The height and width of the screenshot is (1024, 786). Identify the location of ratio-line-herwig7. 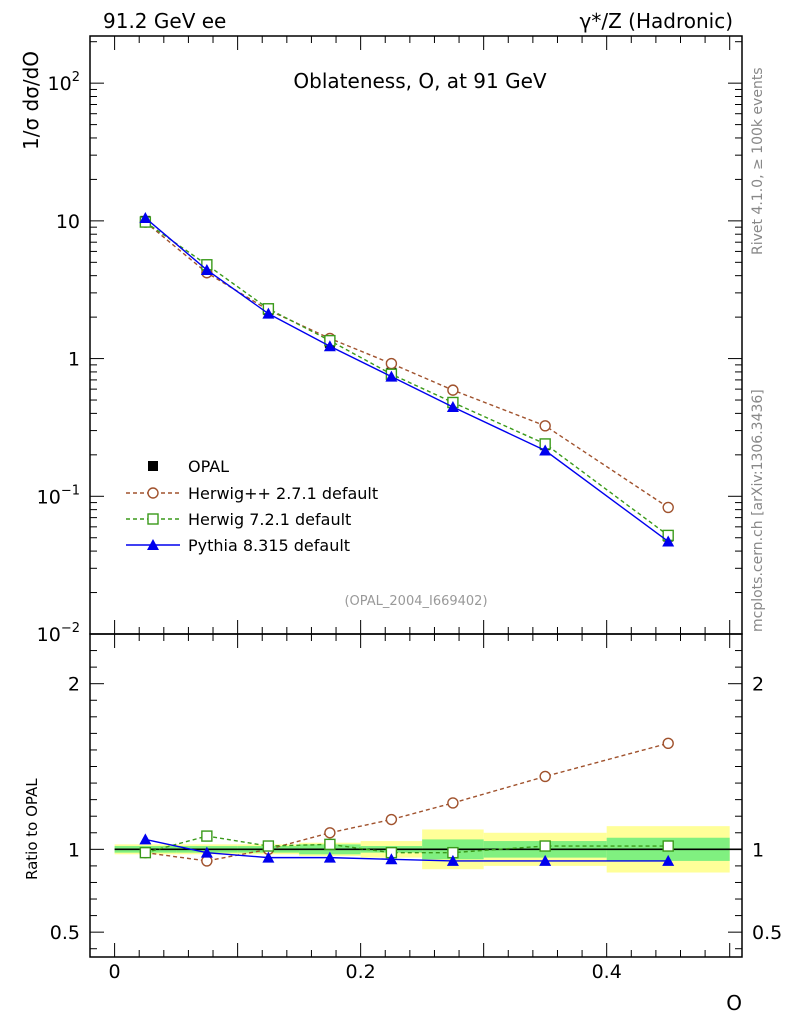
(407, 844).